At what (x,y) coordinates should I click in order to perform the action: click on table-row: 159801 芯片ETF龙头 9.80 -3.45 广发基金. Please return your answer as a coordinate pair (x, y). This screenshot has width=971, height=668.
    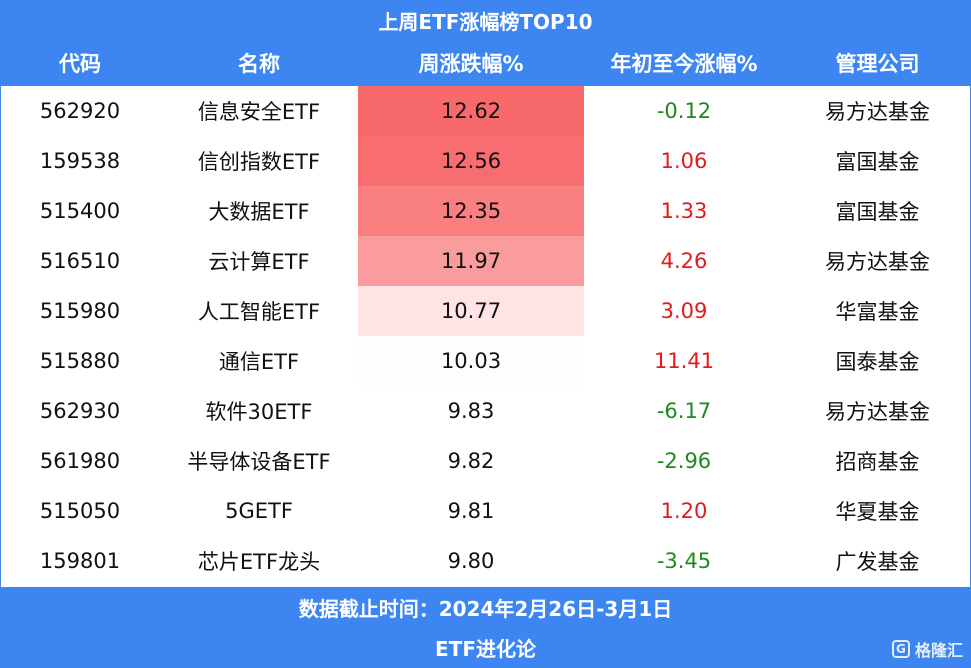
    Looking at the image, I should click on (485, 561).